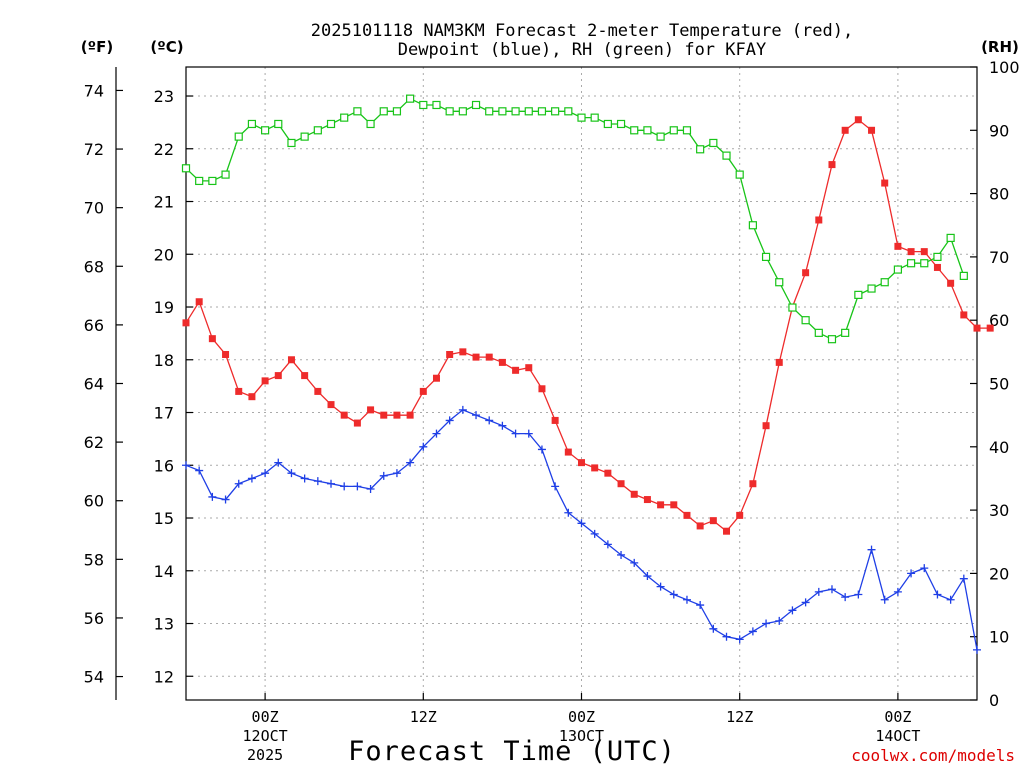 The height and width of the screenshot is (768, 1024). Describe the element at coordinates (999, 130) in the screenshot. I see `tick-label-rh: 90` at that location.